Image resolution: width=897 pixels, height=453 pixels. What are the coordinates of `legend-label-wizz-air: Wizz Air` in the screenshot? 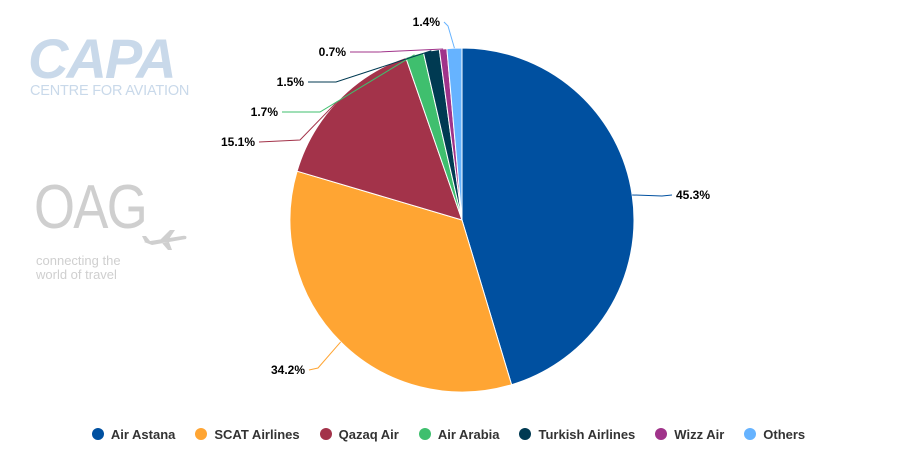 It's located at (699, 434).